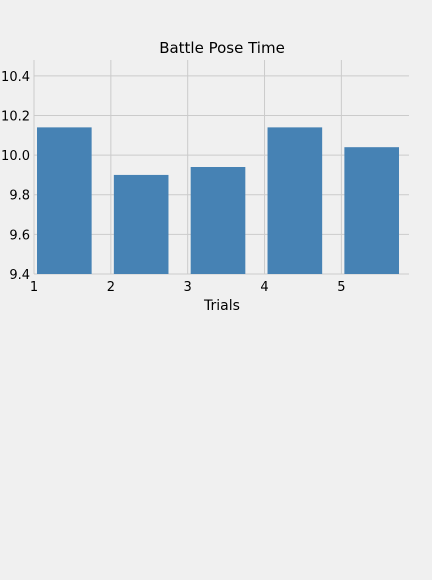  Describe the element at coordinates (222, 48) in the screenshot. I see `chart-title: Battle Pose Time` at that location.